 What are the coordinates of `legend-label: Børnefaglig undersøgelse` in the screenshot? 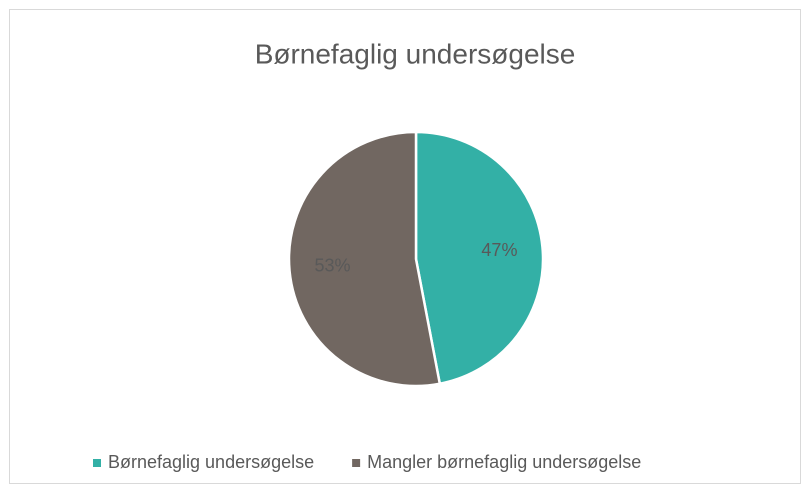 It's located at (211, 462).